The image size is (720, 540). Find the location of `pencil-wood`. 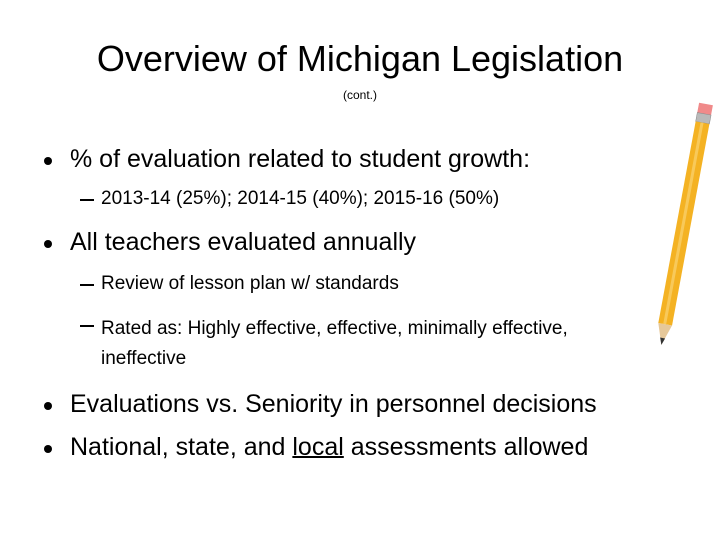

pencil-wood is located at coordinates (665, 333).